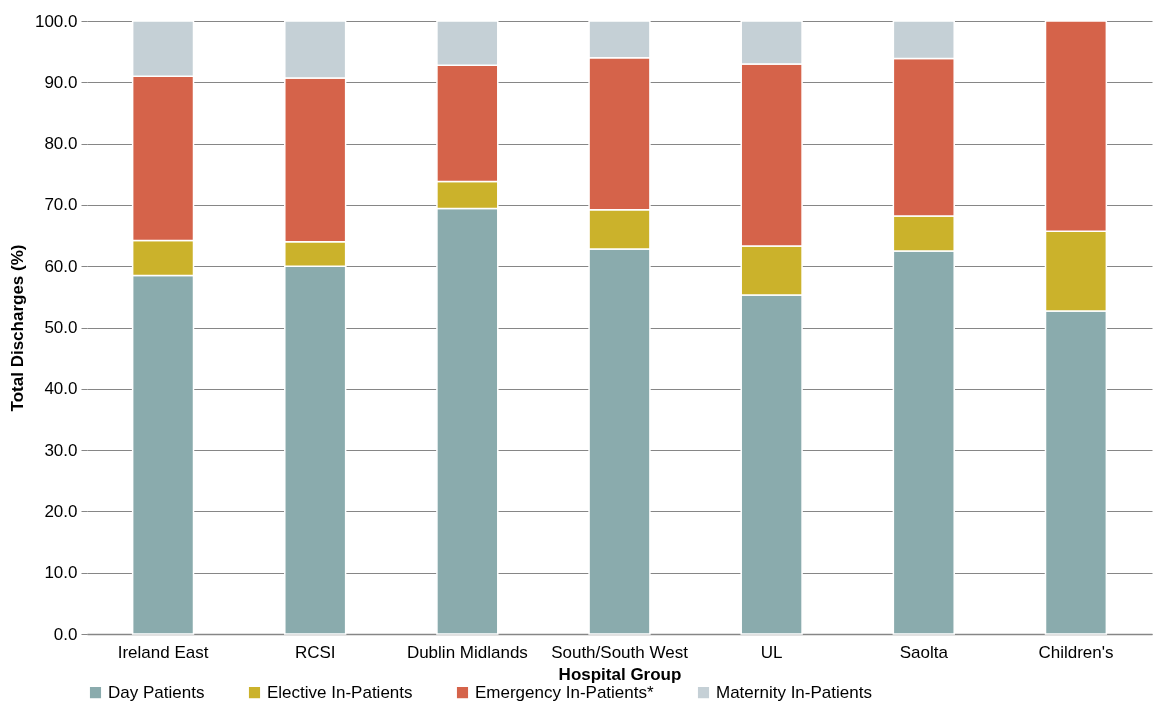  Describe the element at coordinates (61, 144) in the screenshot. I see `y-tick-label: 80.0` at that location.